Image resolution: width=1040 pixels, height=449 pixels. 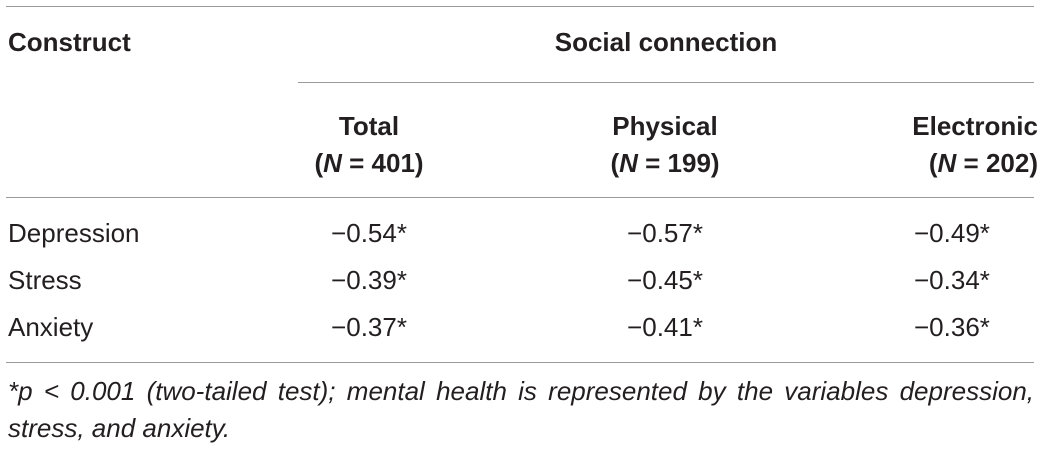 I want to click on column-header-physical: Physical (N = 199), so click(x=665, y=145).